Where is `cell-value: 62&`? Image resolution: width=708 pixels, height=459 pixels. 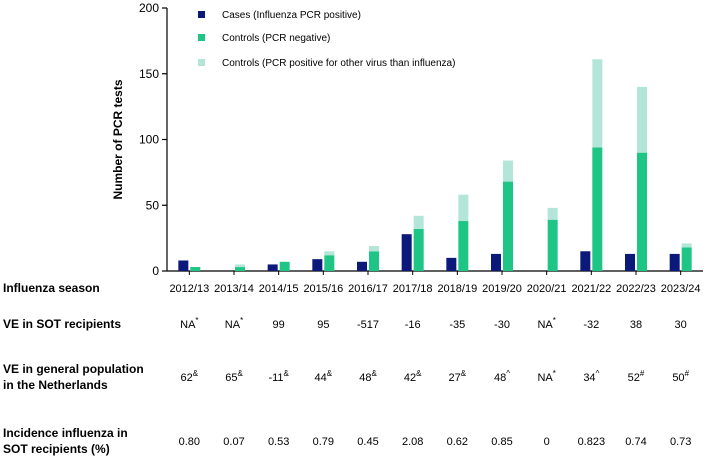 cell-value: 62& is located at coordinates (190, 376).